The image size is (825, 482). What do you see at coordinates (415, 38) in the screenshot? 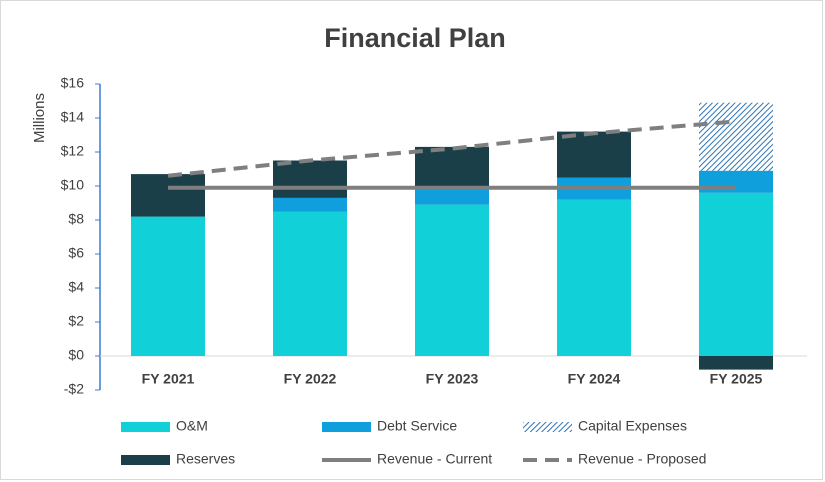
I see `chart-title: Financial Plan` at bounding box center [415, 38].